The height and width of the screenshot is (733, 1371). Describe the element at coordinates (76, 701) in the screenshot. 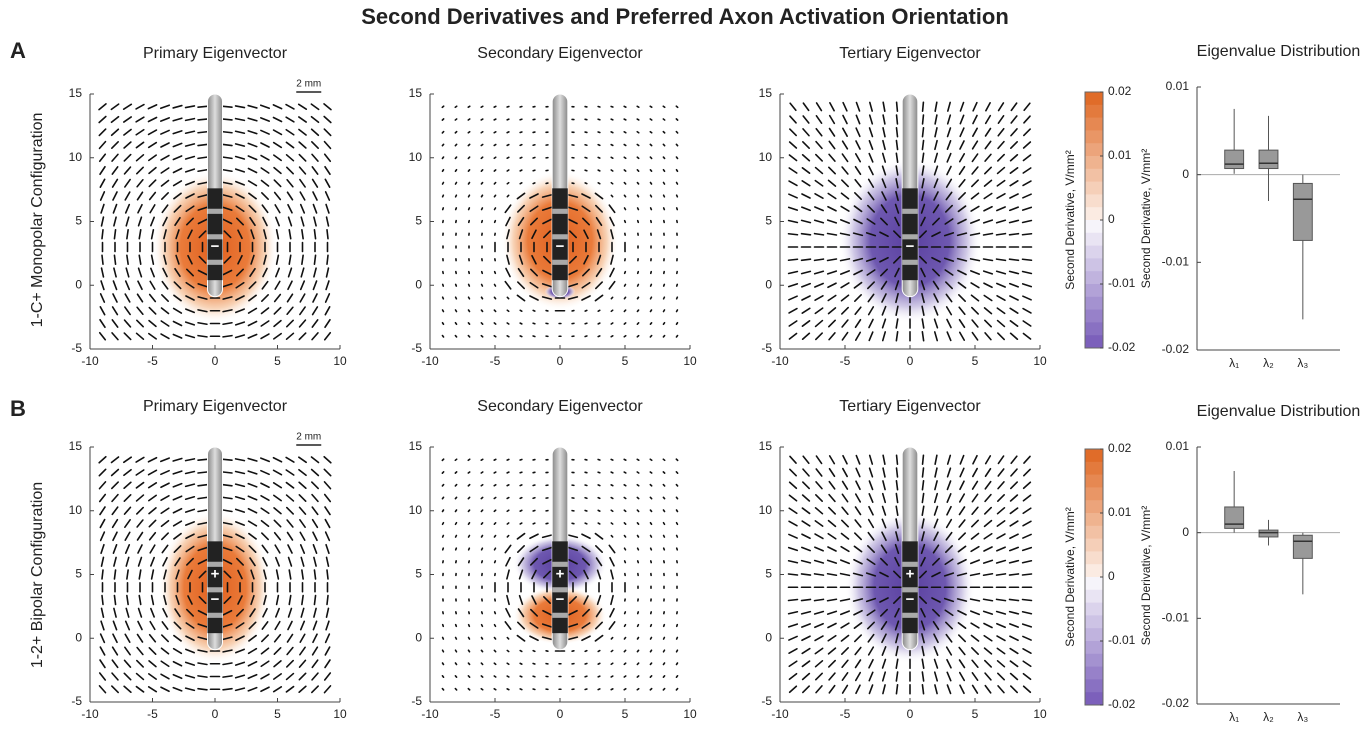

I see `y-tick-label: -5` at that location.